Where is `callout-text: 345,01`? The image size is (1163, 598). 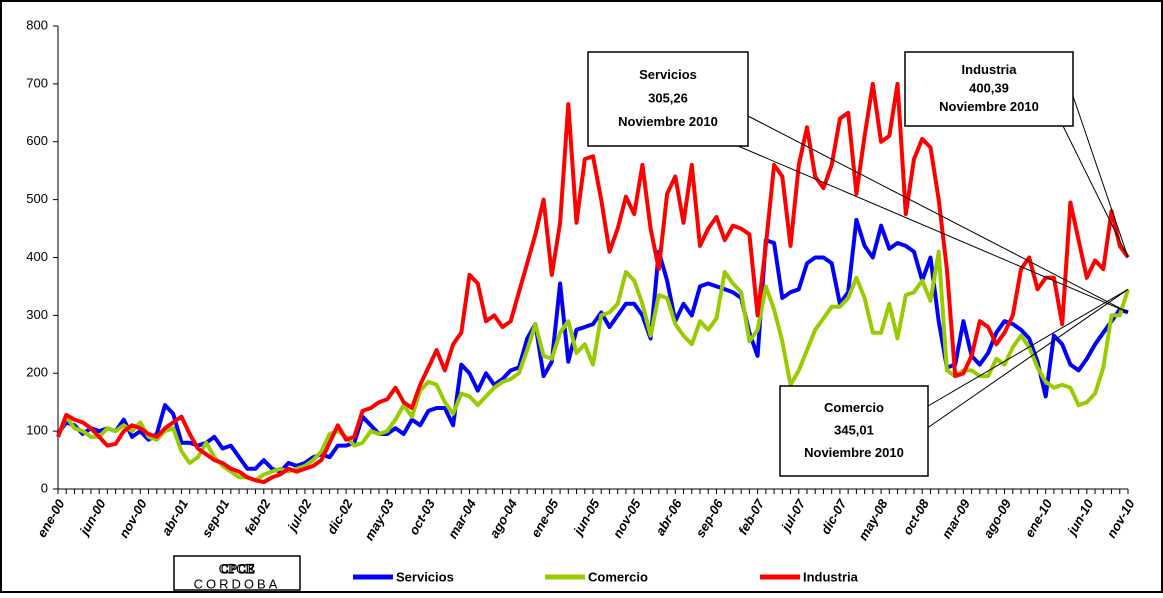
callout-text: 345,01 is located at coordinates (854, 429).